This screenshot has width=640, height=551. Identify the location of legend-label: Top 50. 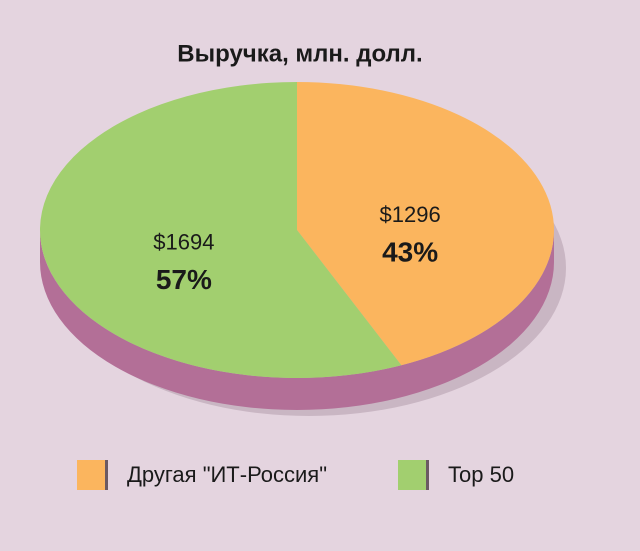
(481, 474).